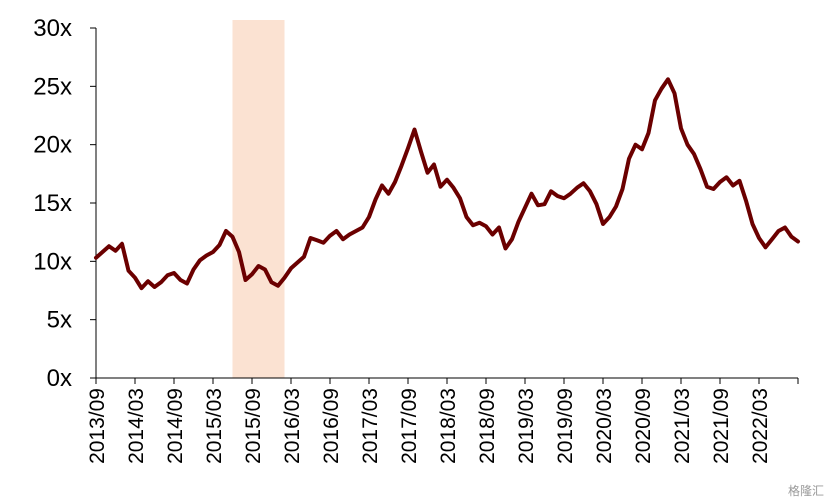 This screenshot has height=503, width=830. Describe the element at coordinates (175, 426) in the screenshot. I see `x-tick-label: 2014/09` at that location.